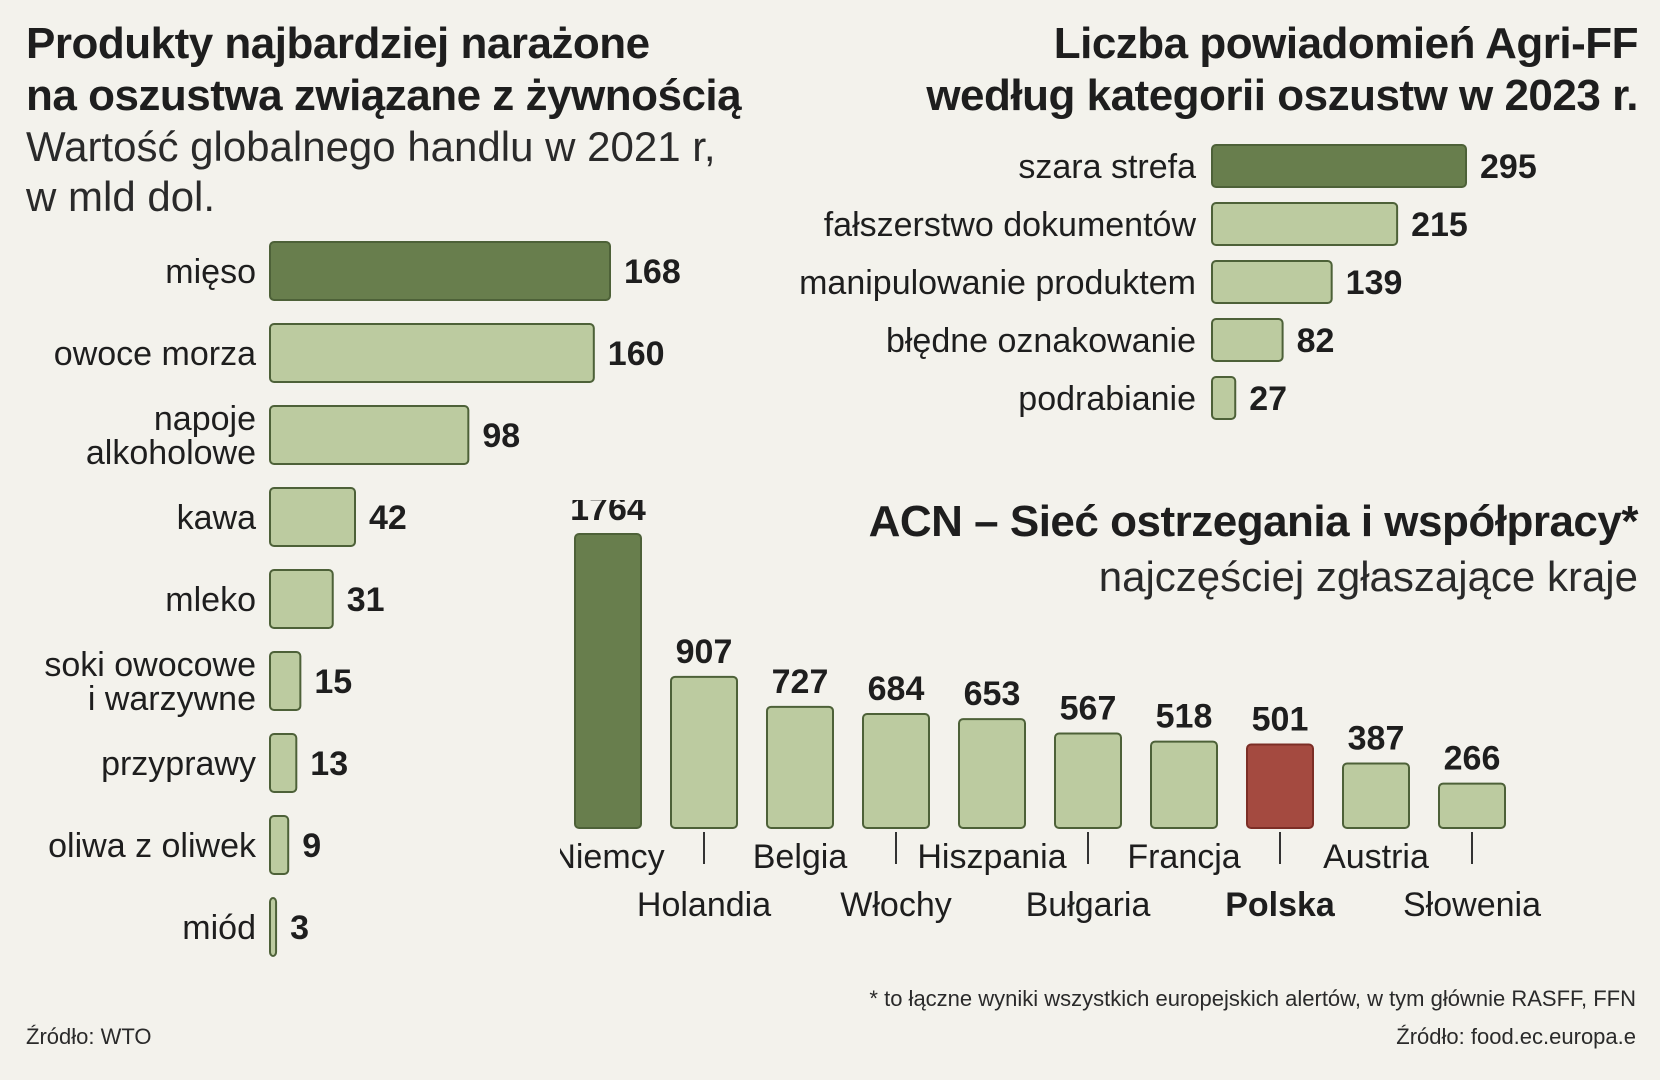  Describe the element at coordinates (1508, 167) in the screenshot. I see `value-label: 295` at that location.